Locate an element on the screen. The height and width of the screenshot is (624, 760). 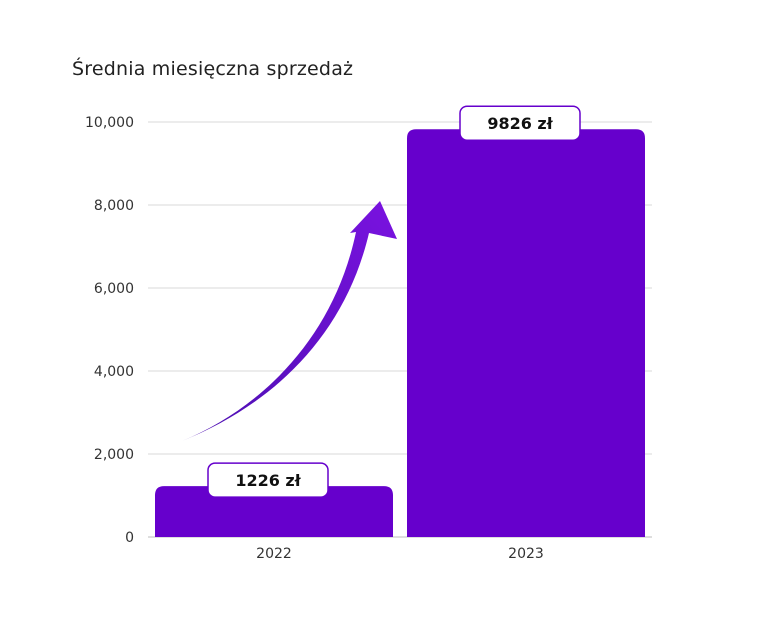
chart-title: Średnia miesięczna sprzedaż is located at coordinates (213, 69).